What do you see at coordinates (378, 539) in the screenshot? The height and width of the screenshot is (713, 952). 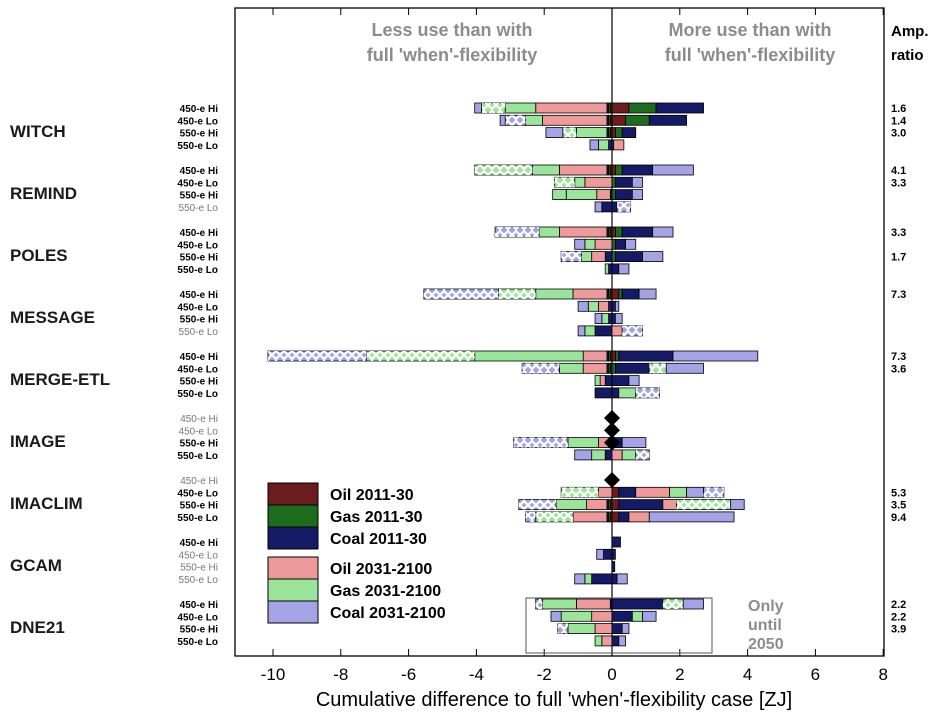 I see `legend-label-coal-2011-30: Coal 2011-30` at bounding box center [378, 539].